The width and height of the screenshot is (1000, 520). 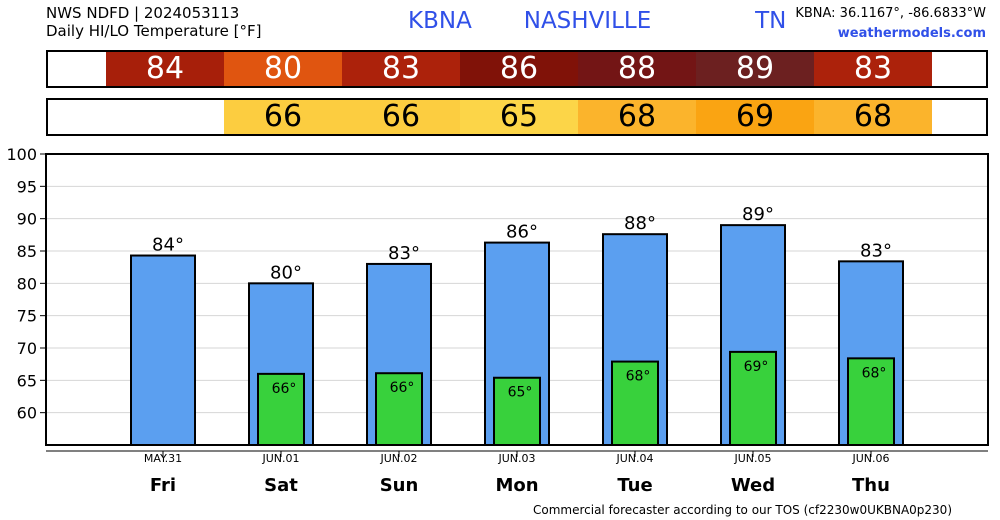 I want to click on day-label-5: Wed, so click(x=753, y=485).